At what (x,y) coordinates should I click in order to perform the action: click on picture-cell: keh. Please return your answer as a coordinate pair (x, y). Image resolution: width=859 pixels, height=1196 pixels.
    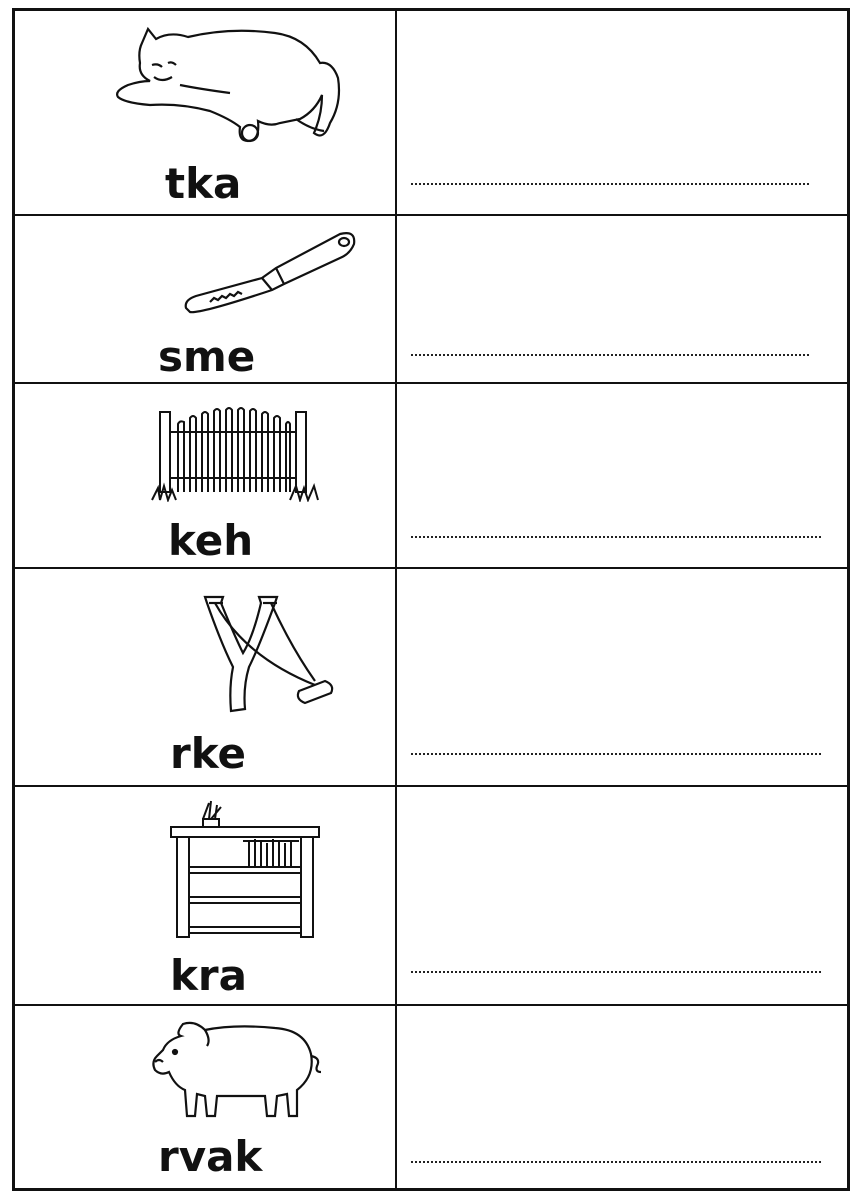
    Looking at the image, I should click on (206, 475).